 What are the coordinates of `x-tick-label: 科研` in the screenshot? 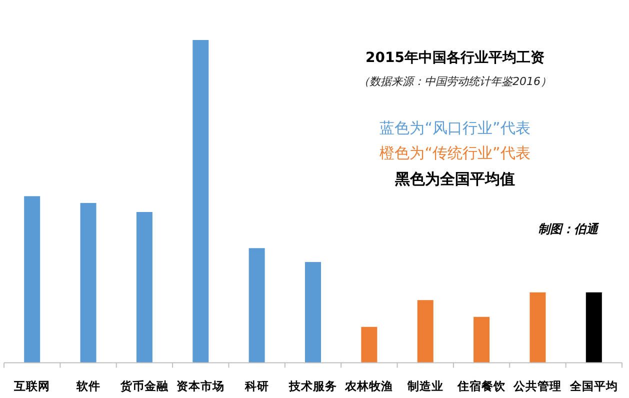 It's located at (256, 386).